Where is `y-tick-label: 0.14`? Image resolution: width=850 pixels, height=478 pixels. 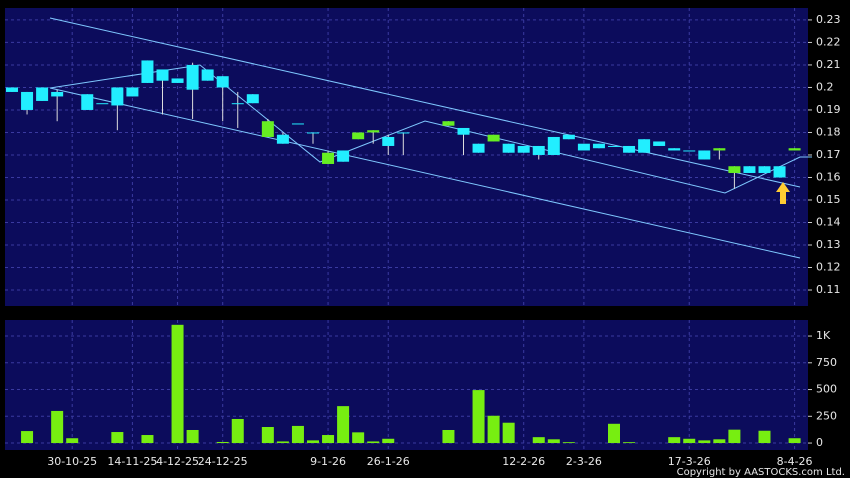 y-tick-label: 0.14 is located at coordinates (828, 221).